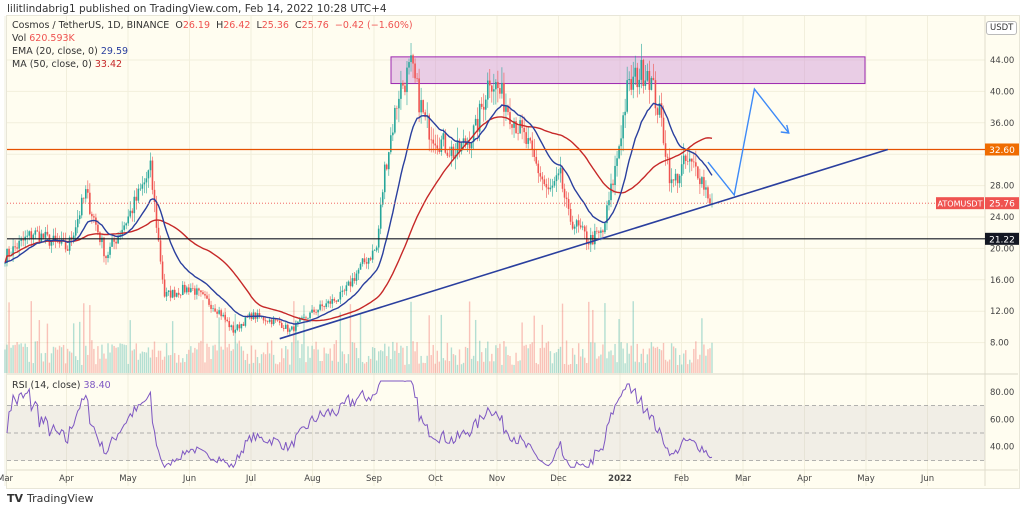  What do you see at coordinates (1002, 420) in the screenshot?
I see `rsi-tick: 60.00` at bounding box center [1002, 420].